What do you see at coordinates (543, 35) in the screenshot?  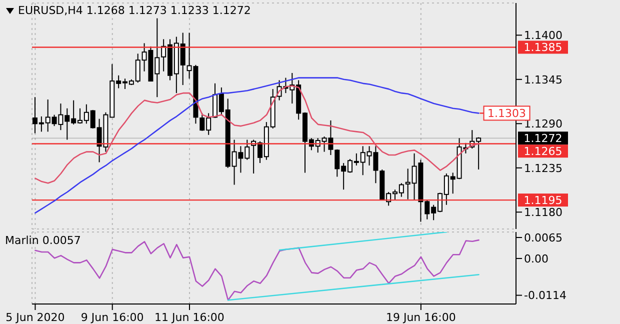 I see `y-tick-label: 1.1400` at bounding box center [543, 35].